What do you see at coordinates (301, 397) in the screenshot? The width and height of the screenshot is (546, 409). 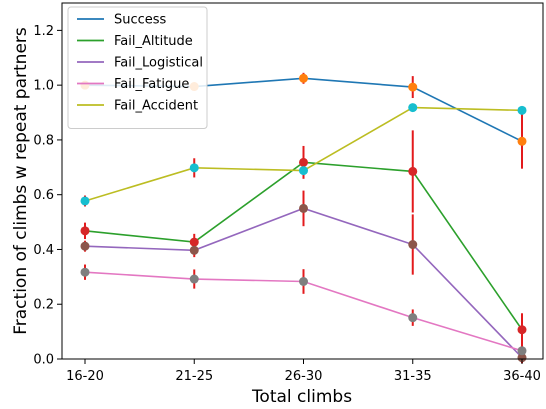 I see `x-axis-label: Total climbs` at bounding box center [301, 397].